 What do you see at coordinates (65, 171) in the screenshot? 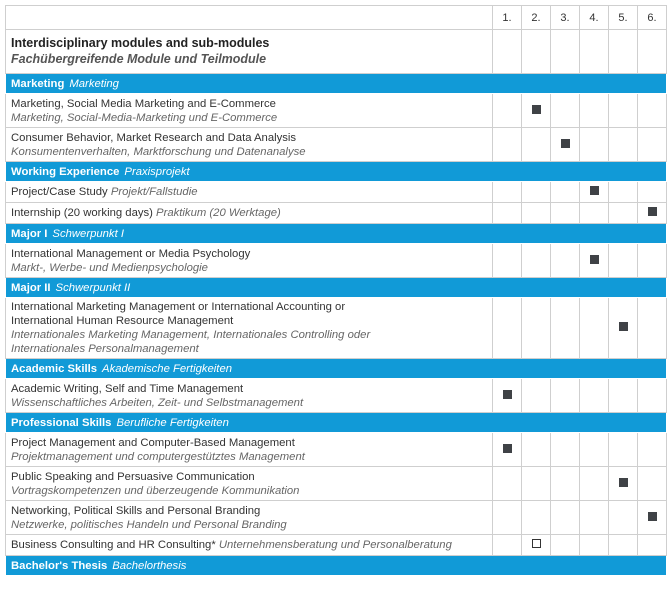
I see `section-title: Working Experience` at bounding box center [65, 171].